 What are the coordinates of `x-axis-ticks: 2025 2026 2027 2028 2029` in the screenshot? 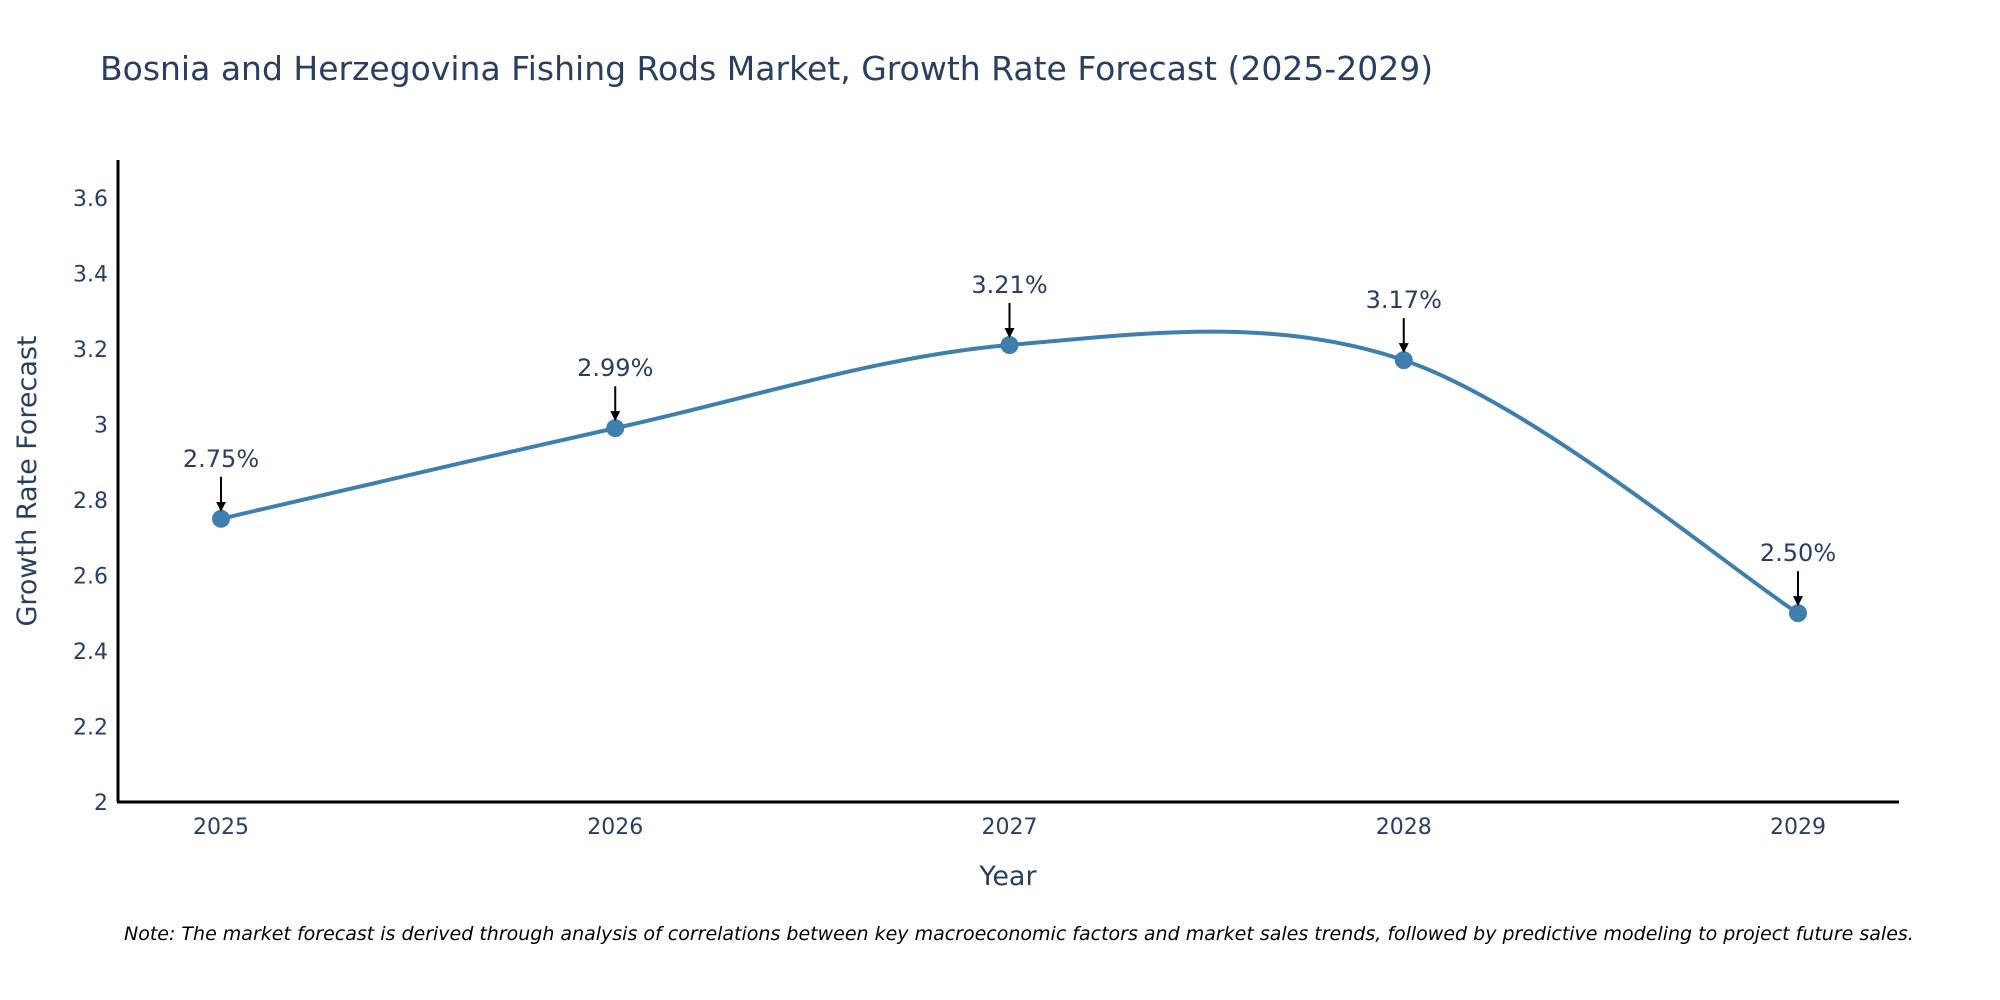 It's located at (1009, 827).